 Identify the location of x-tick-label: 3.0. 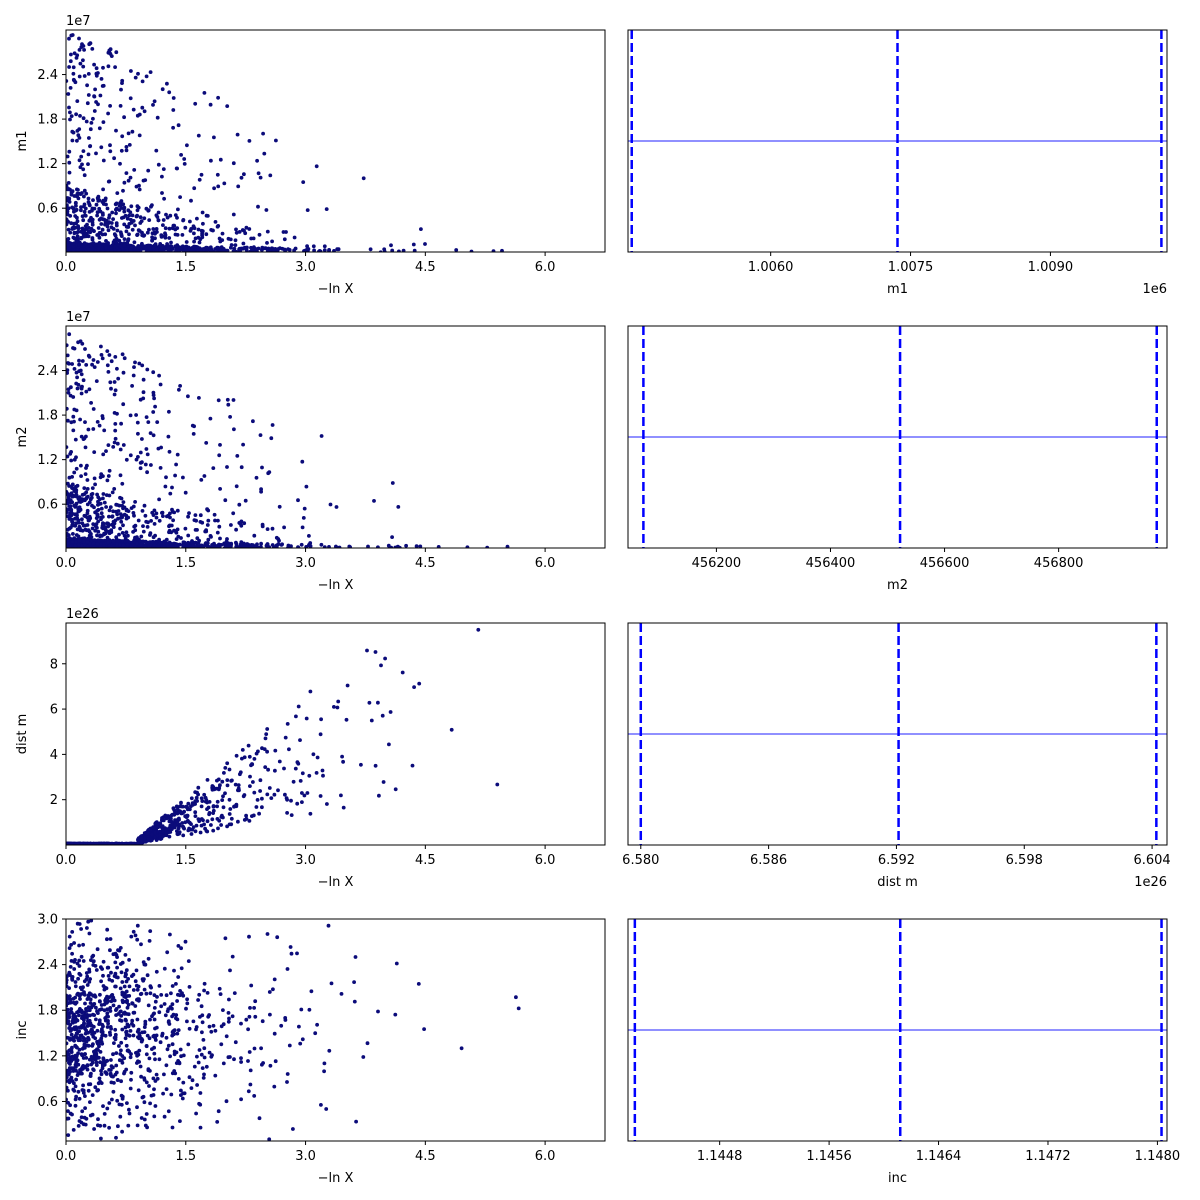
(305, 563).